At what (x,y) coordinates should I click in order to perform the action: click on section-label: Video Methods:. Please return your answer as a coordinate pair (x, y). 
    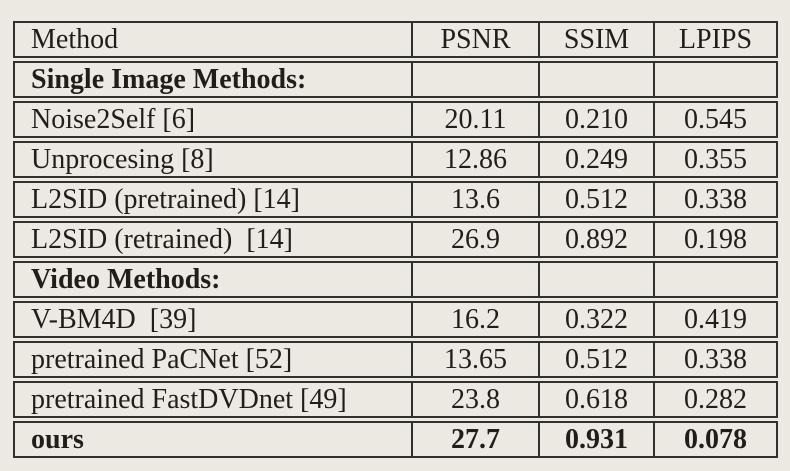
    Looking at the image, I should click on (213, 279).